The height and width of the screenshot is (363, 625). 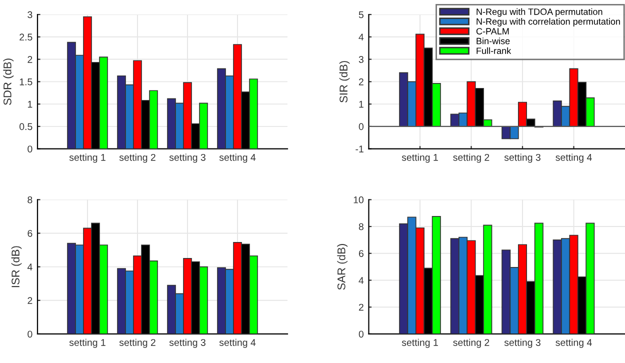 I want to click on y-axis-title: SDR (dB), so click(x=8, y=81).